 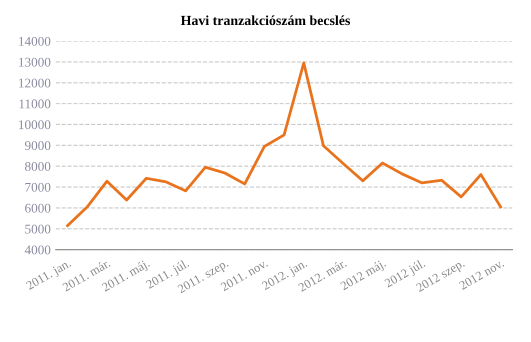 I want to click on y-tick-label: 10000, so click(x=34, y=125).